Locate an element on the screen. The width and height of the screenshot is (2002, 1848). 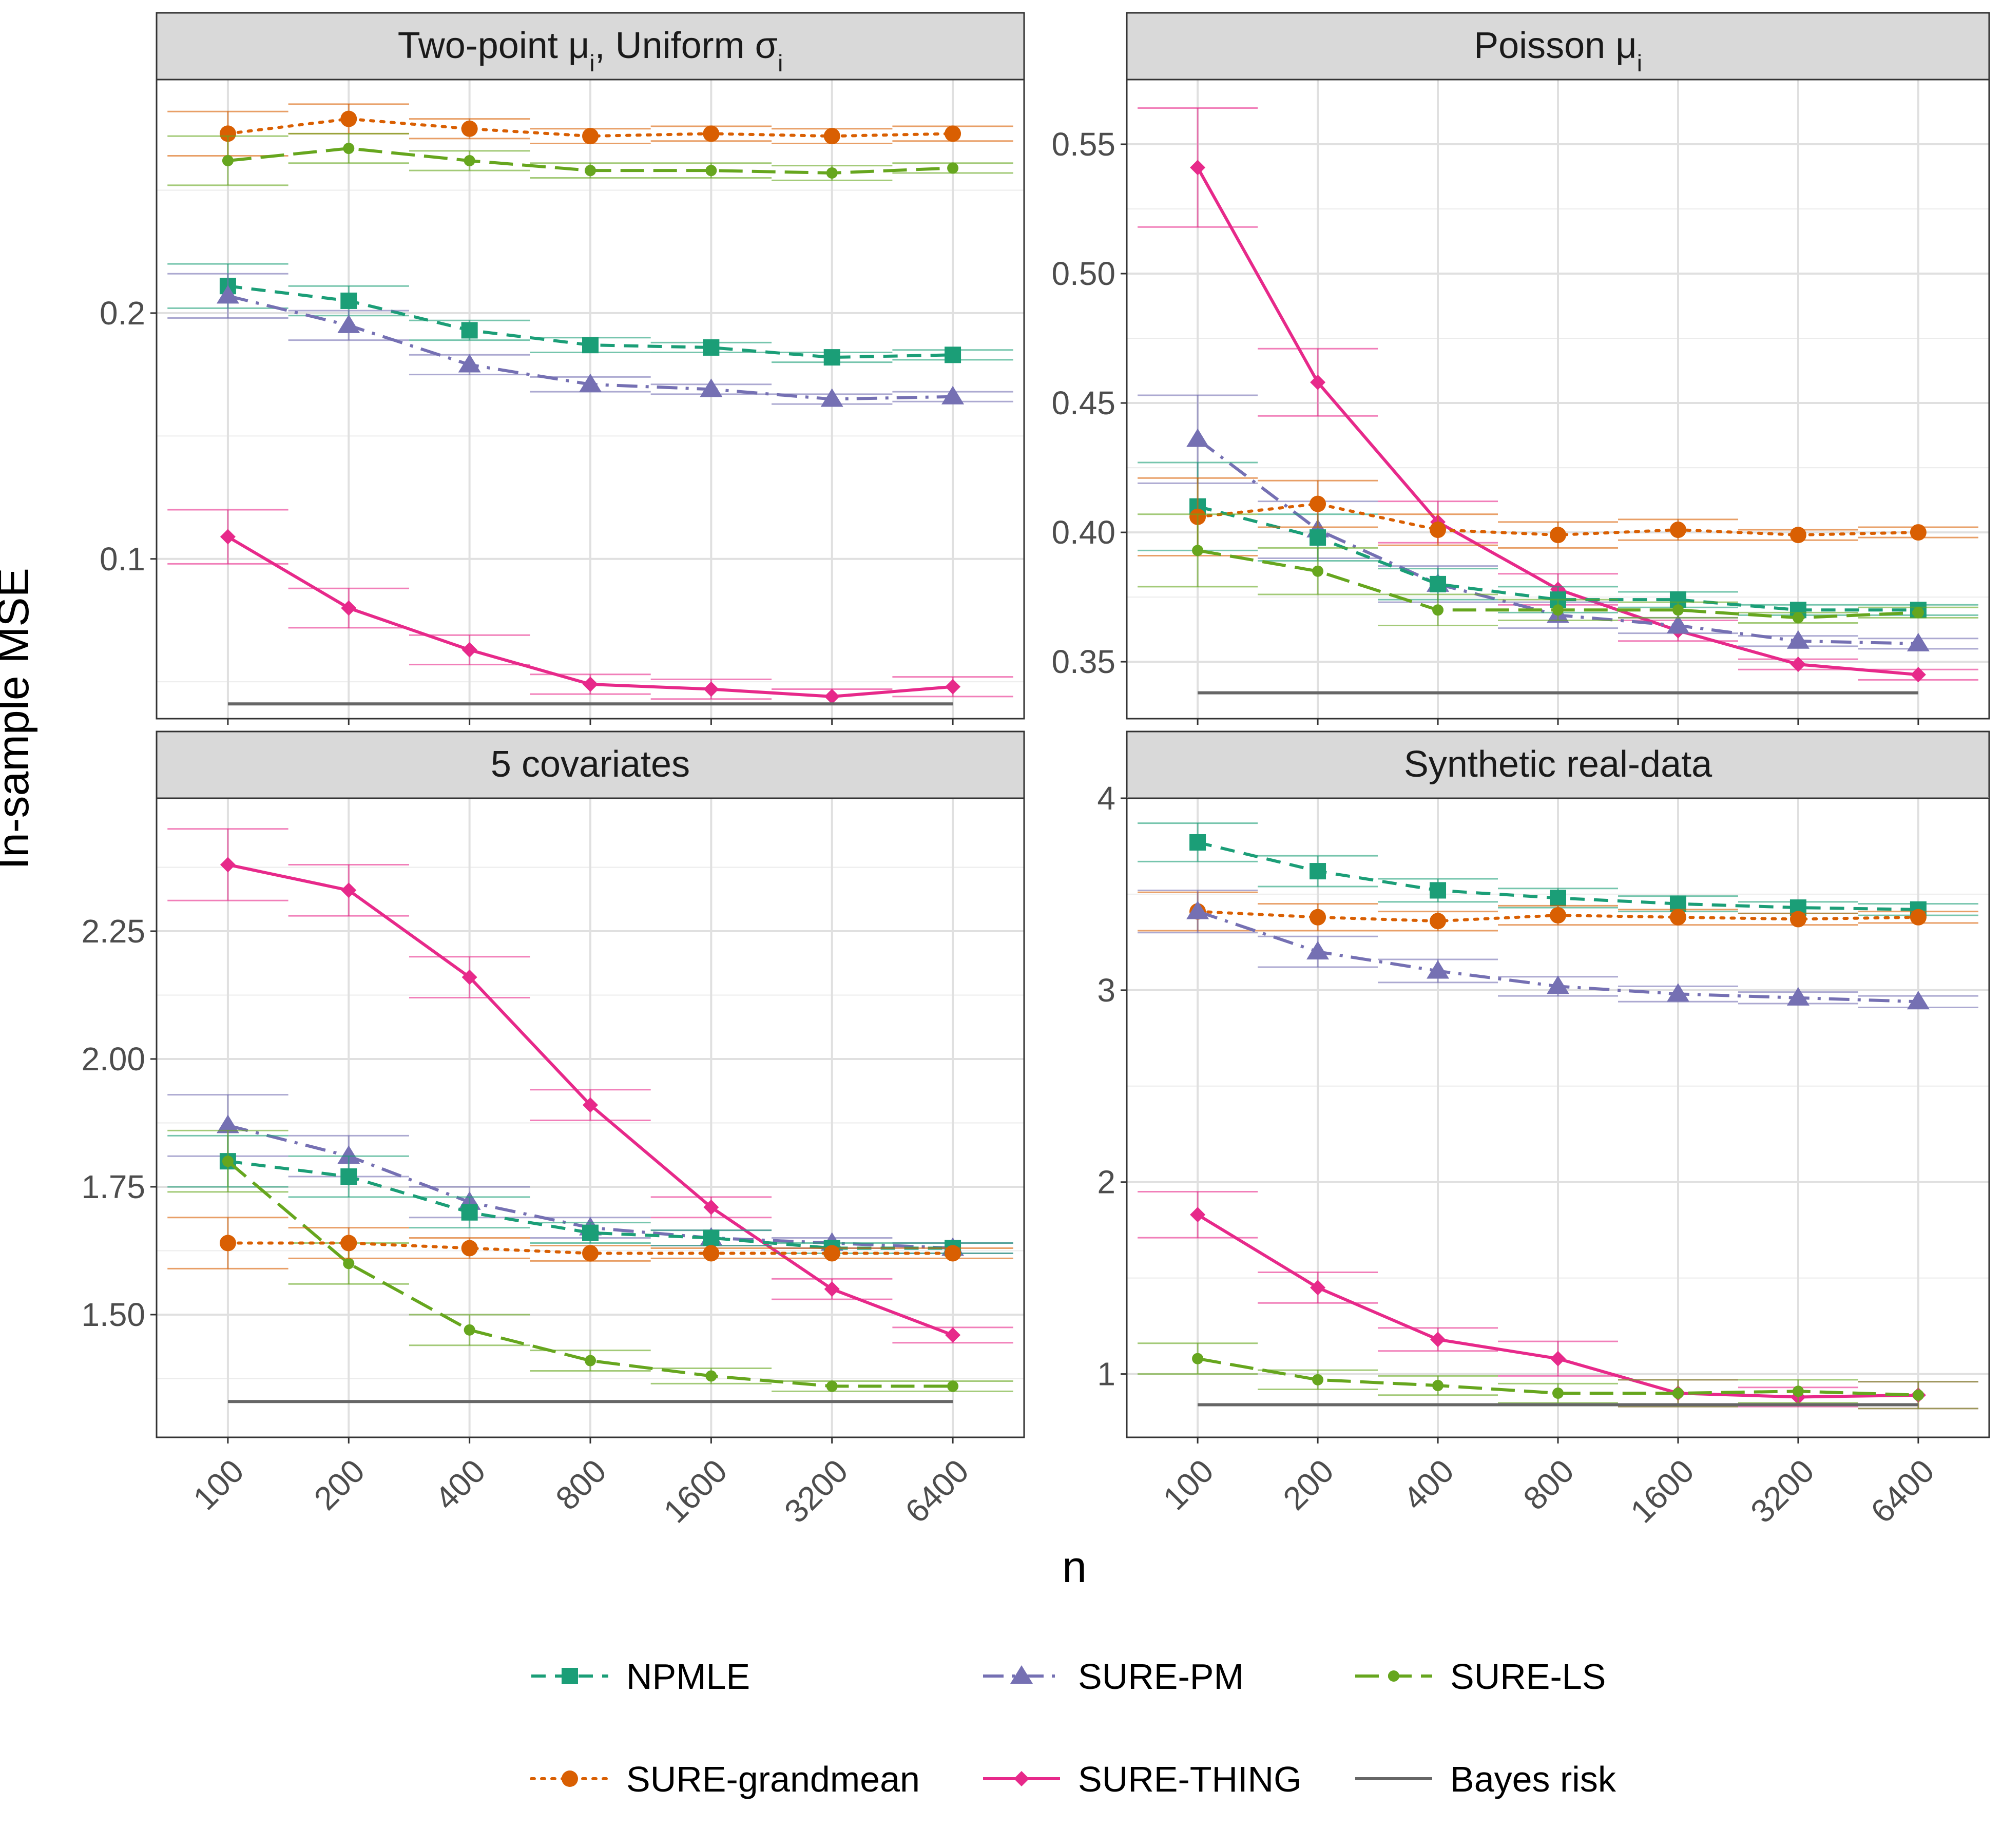
panel-title-main: Poisson μ is located at coordinates (1555, 45).